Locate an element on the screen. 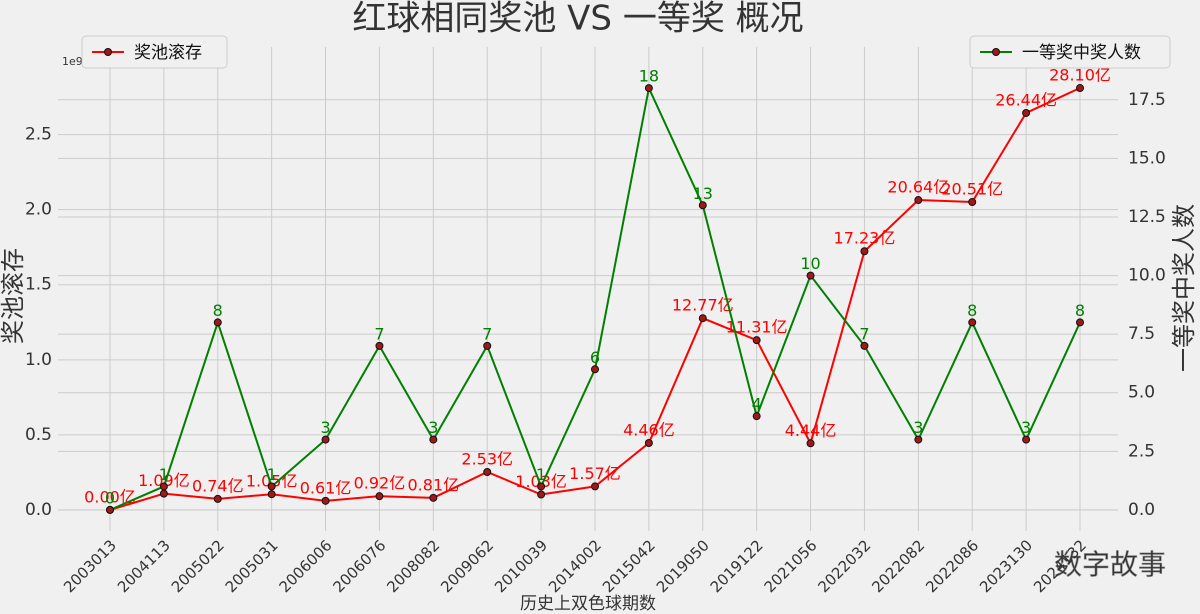 This screenshot has height=614, width=1200. value-label: 0 is located at coordinates (110, 497).